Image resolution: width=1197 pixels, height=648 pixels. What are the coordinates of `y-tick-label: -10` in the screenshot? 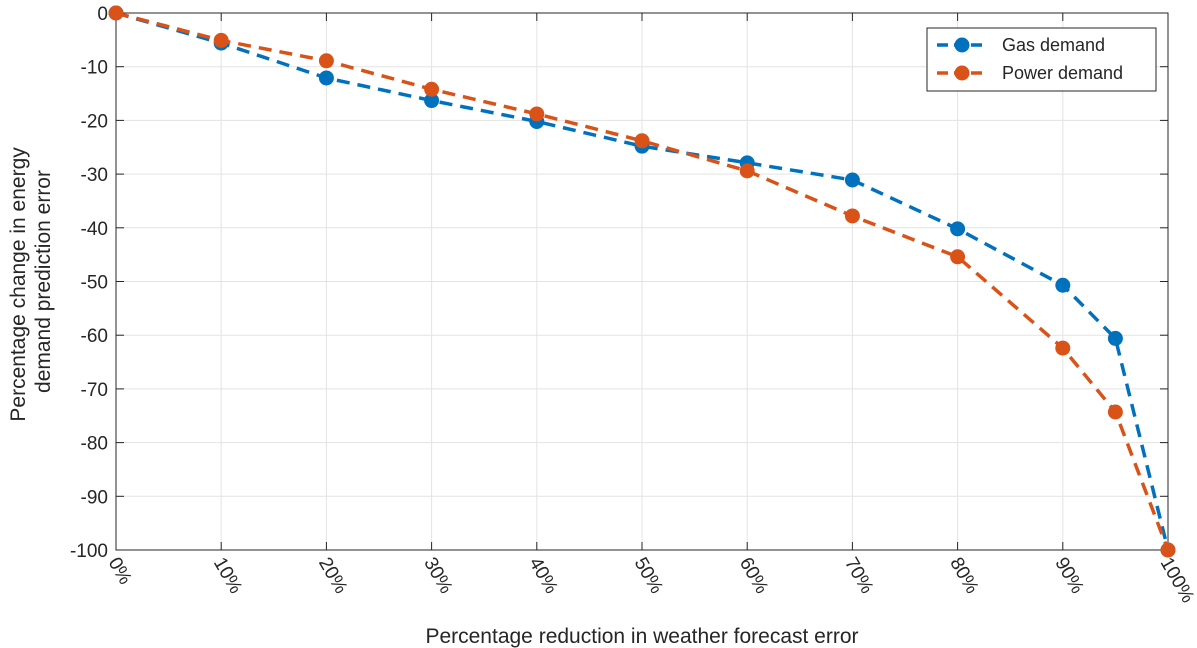 It's located at (94, 68).